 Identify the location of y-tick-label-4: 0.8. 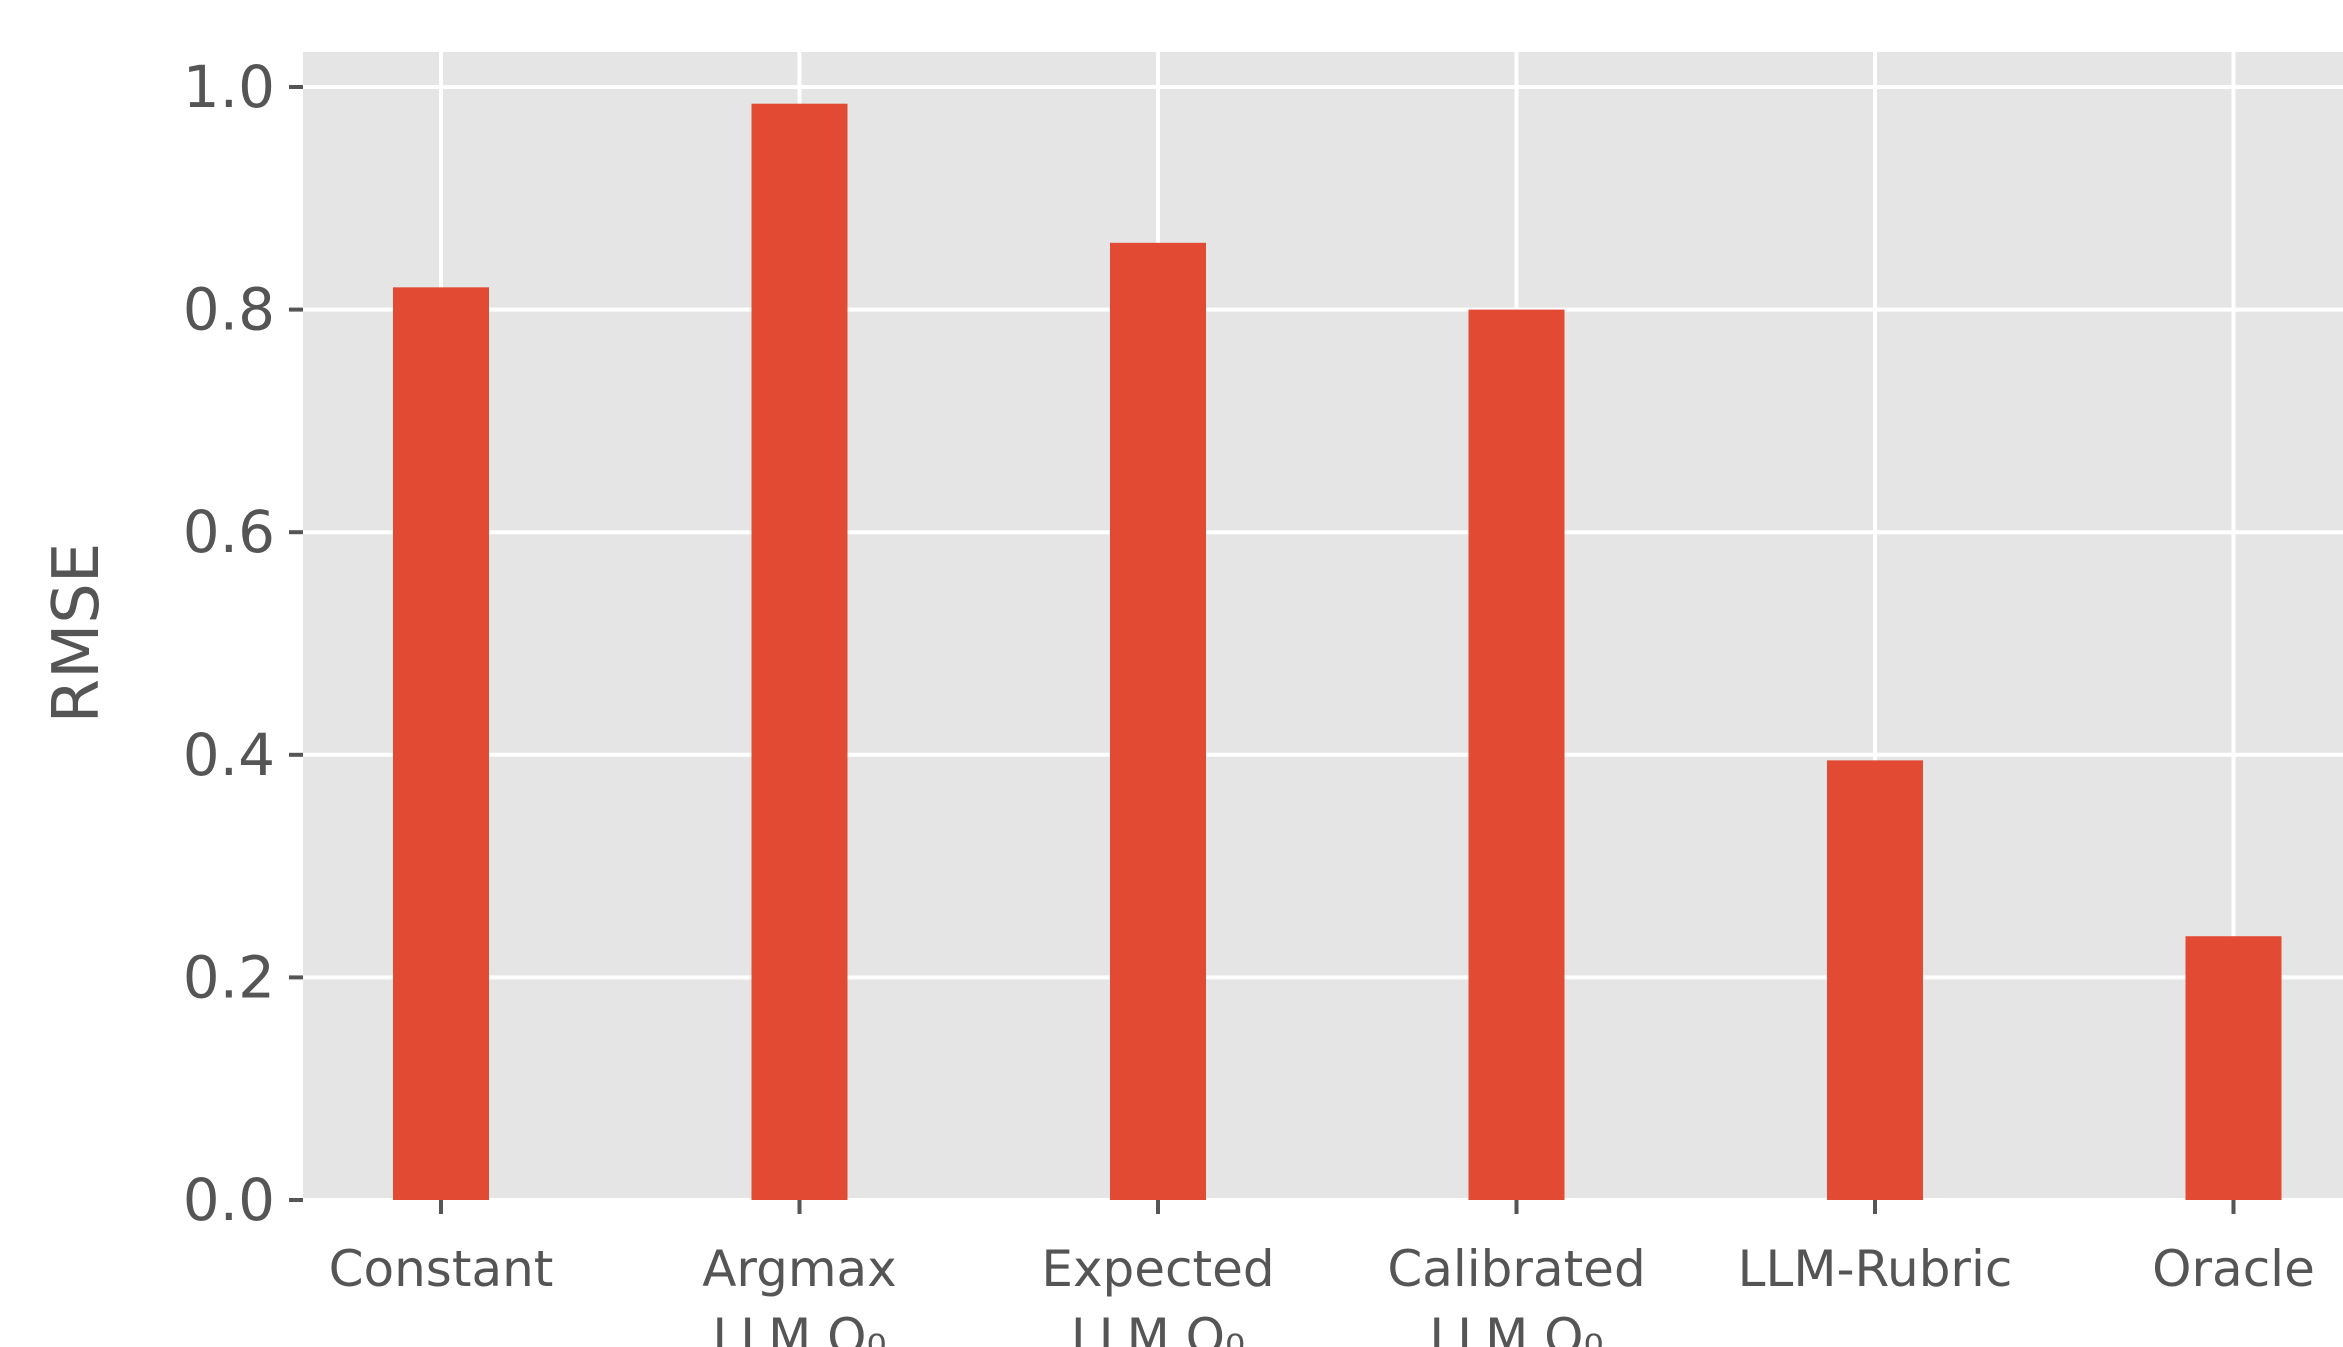
(229, 310).